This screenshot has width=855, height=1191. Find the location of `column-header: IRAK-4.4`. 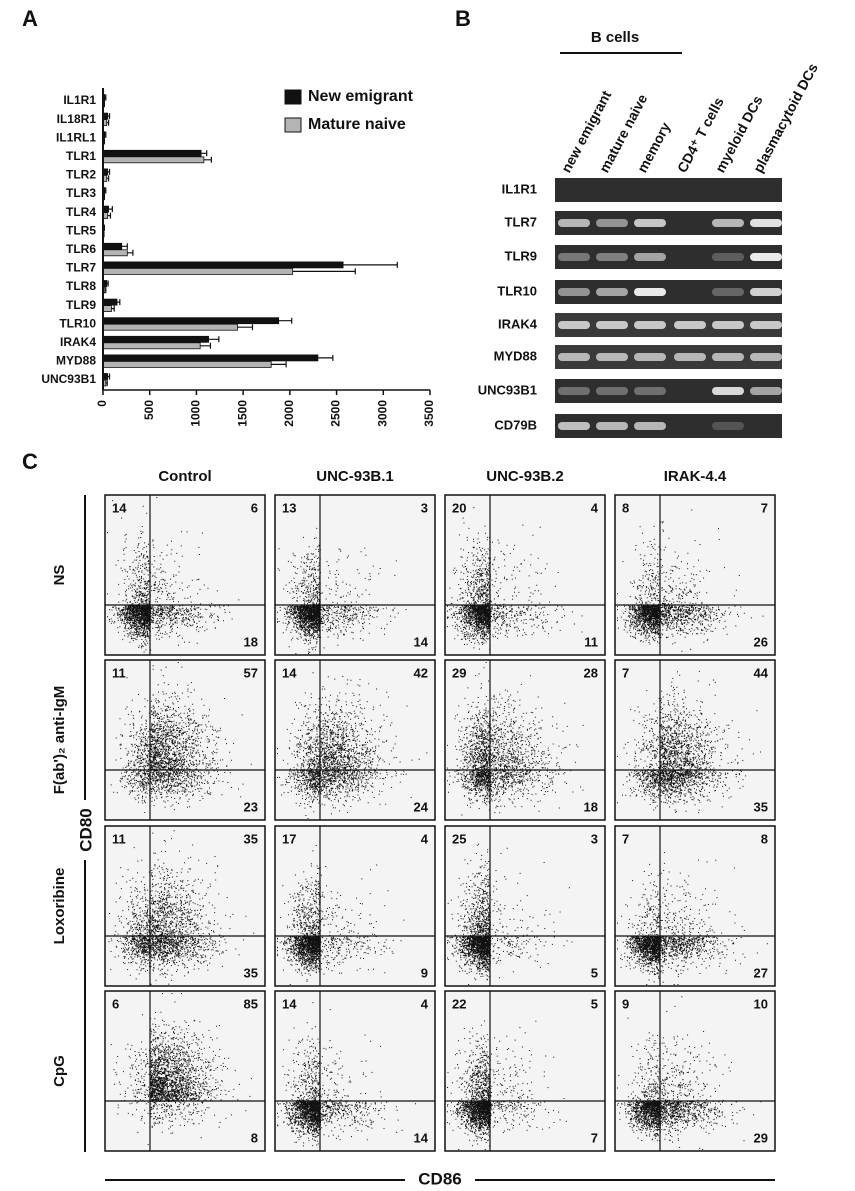

column-header: IRAK-4.4 is located at coordinates (695, 476).